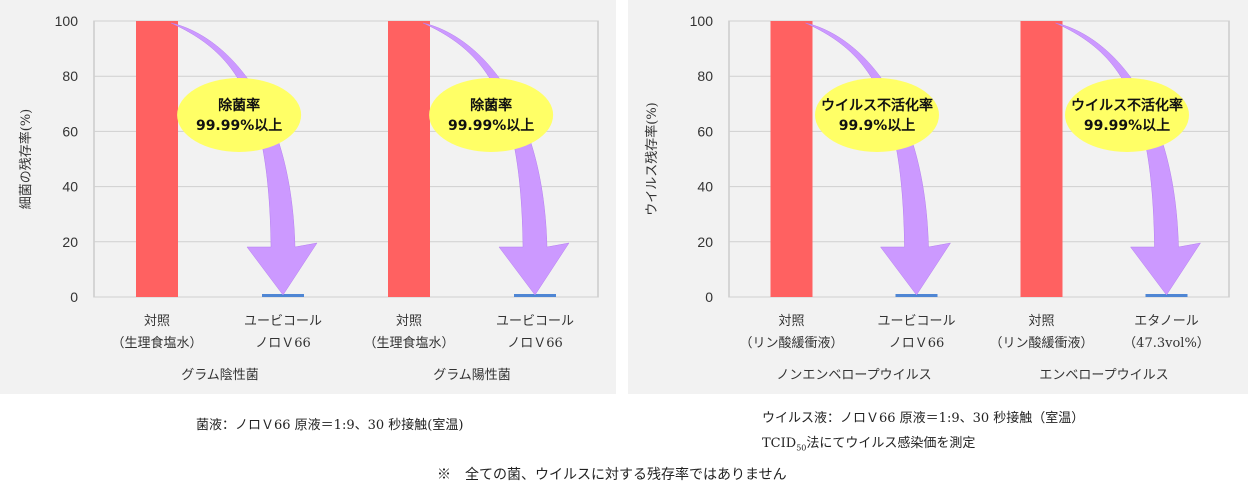  What do you see at coordinates (652, 159) in the screenshot?
I see `y-axis-label: ウイルス残存率(%)` at bounding box center [652, 159].